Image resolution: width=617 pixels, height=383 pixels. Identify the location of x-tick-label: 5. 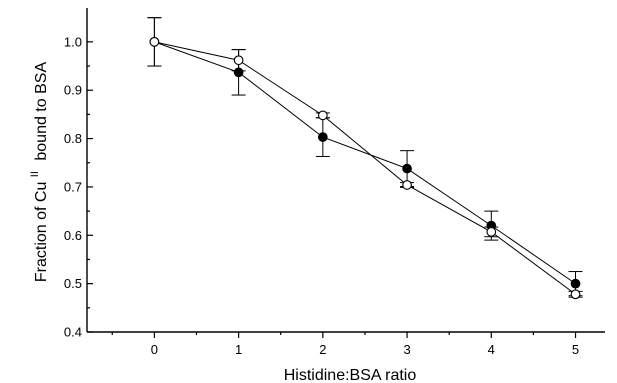
(575, 349).